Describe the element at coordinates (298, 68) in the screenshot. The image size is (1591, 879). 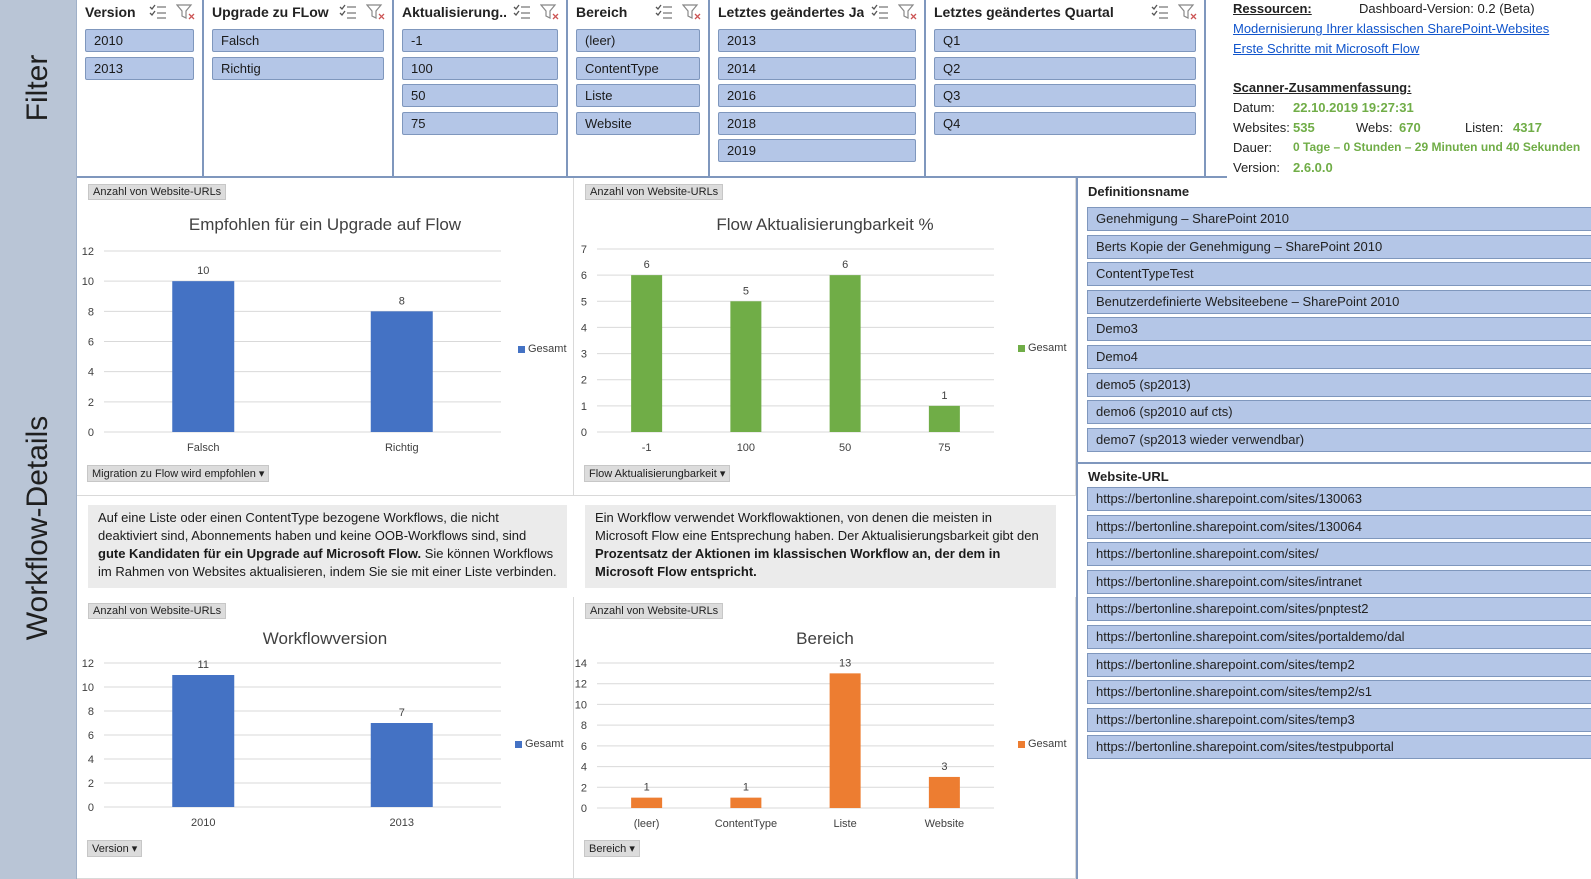
I see `slicer-item: Richtig` at that location.